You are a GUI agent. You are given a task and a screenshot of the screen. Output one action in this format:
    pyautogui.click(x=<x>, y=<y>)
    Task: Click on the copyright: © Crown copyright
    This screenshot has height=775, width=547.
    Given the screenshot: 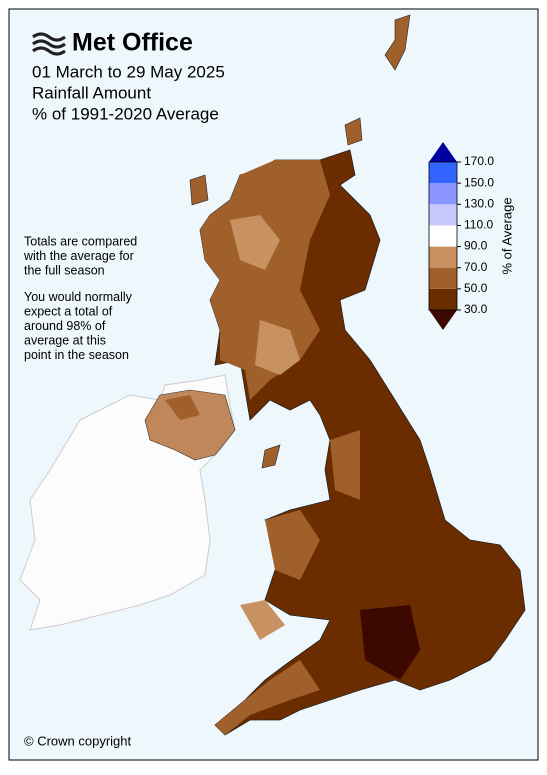 What is the action you would take?
    pyautogui.click(x=78, y=740)
    